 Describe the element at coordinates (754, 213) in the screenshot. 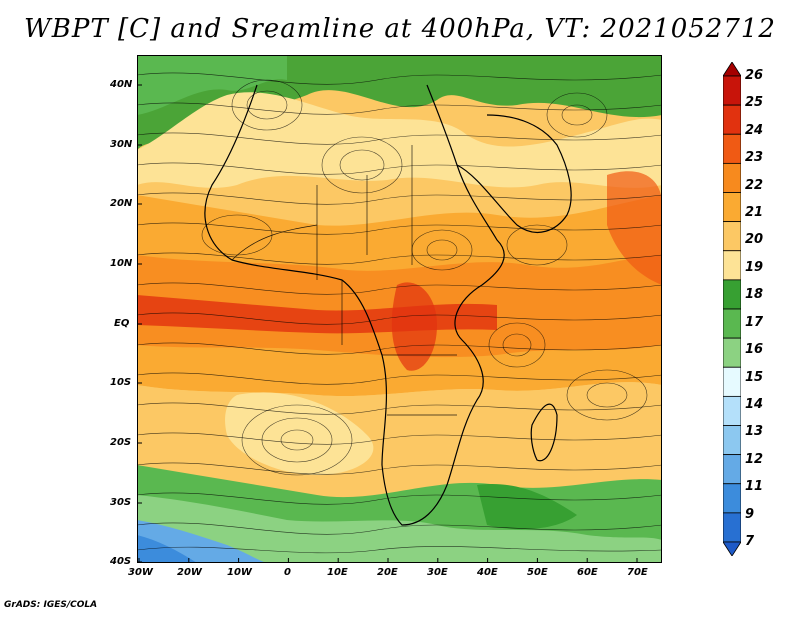

I see `colorbar-label: 21` at that location.